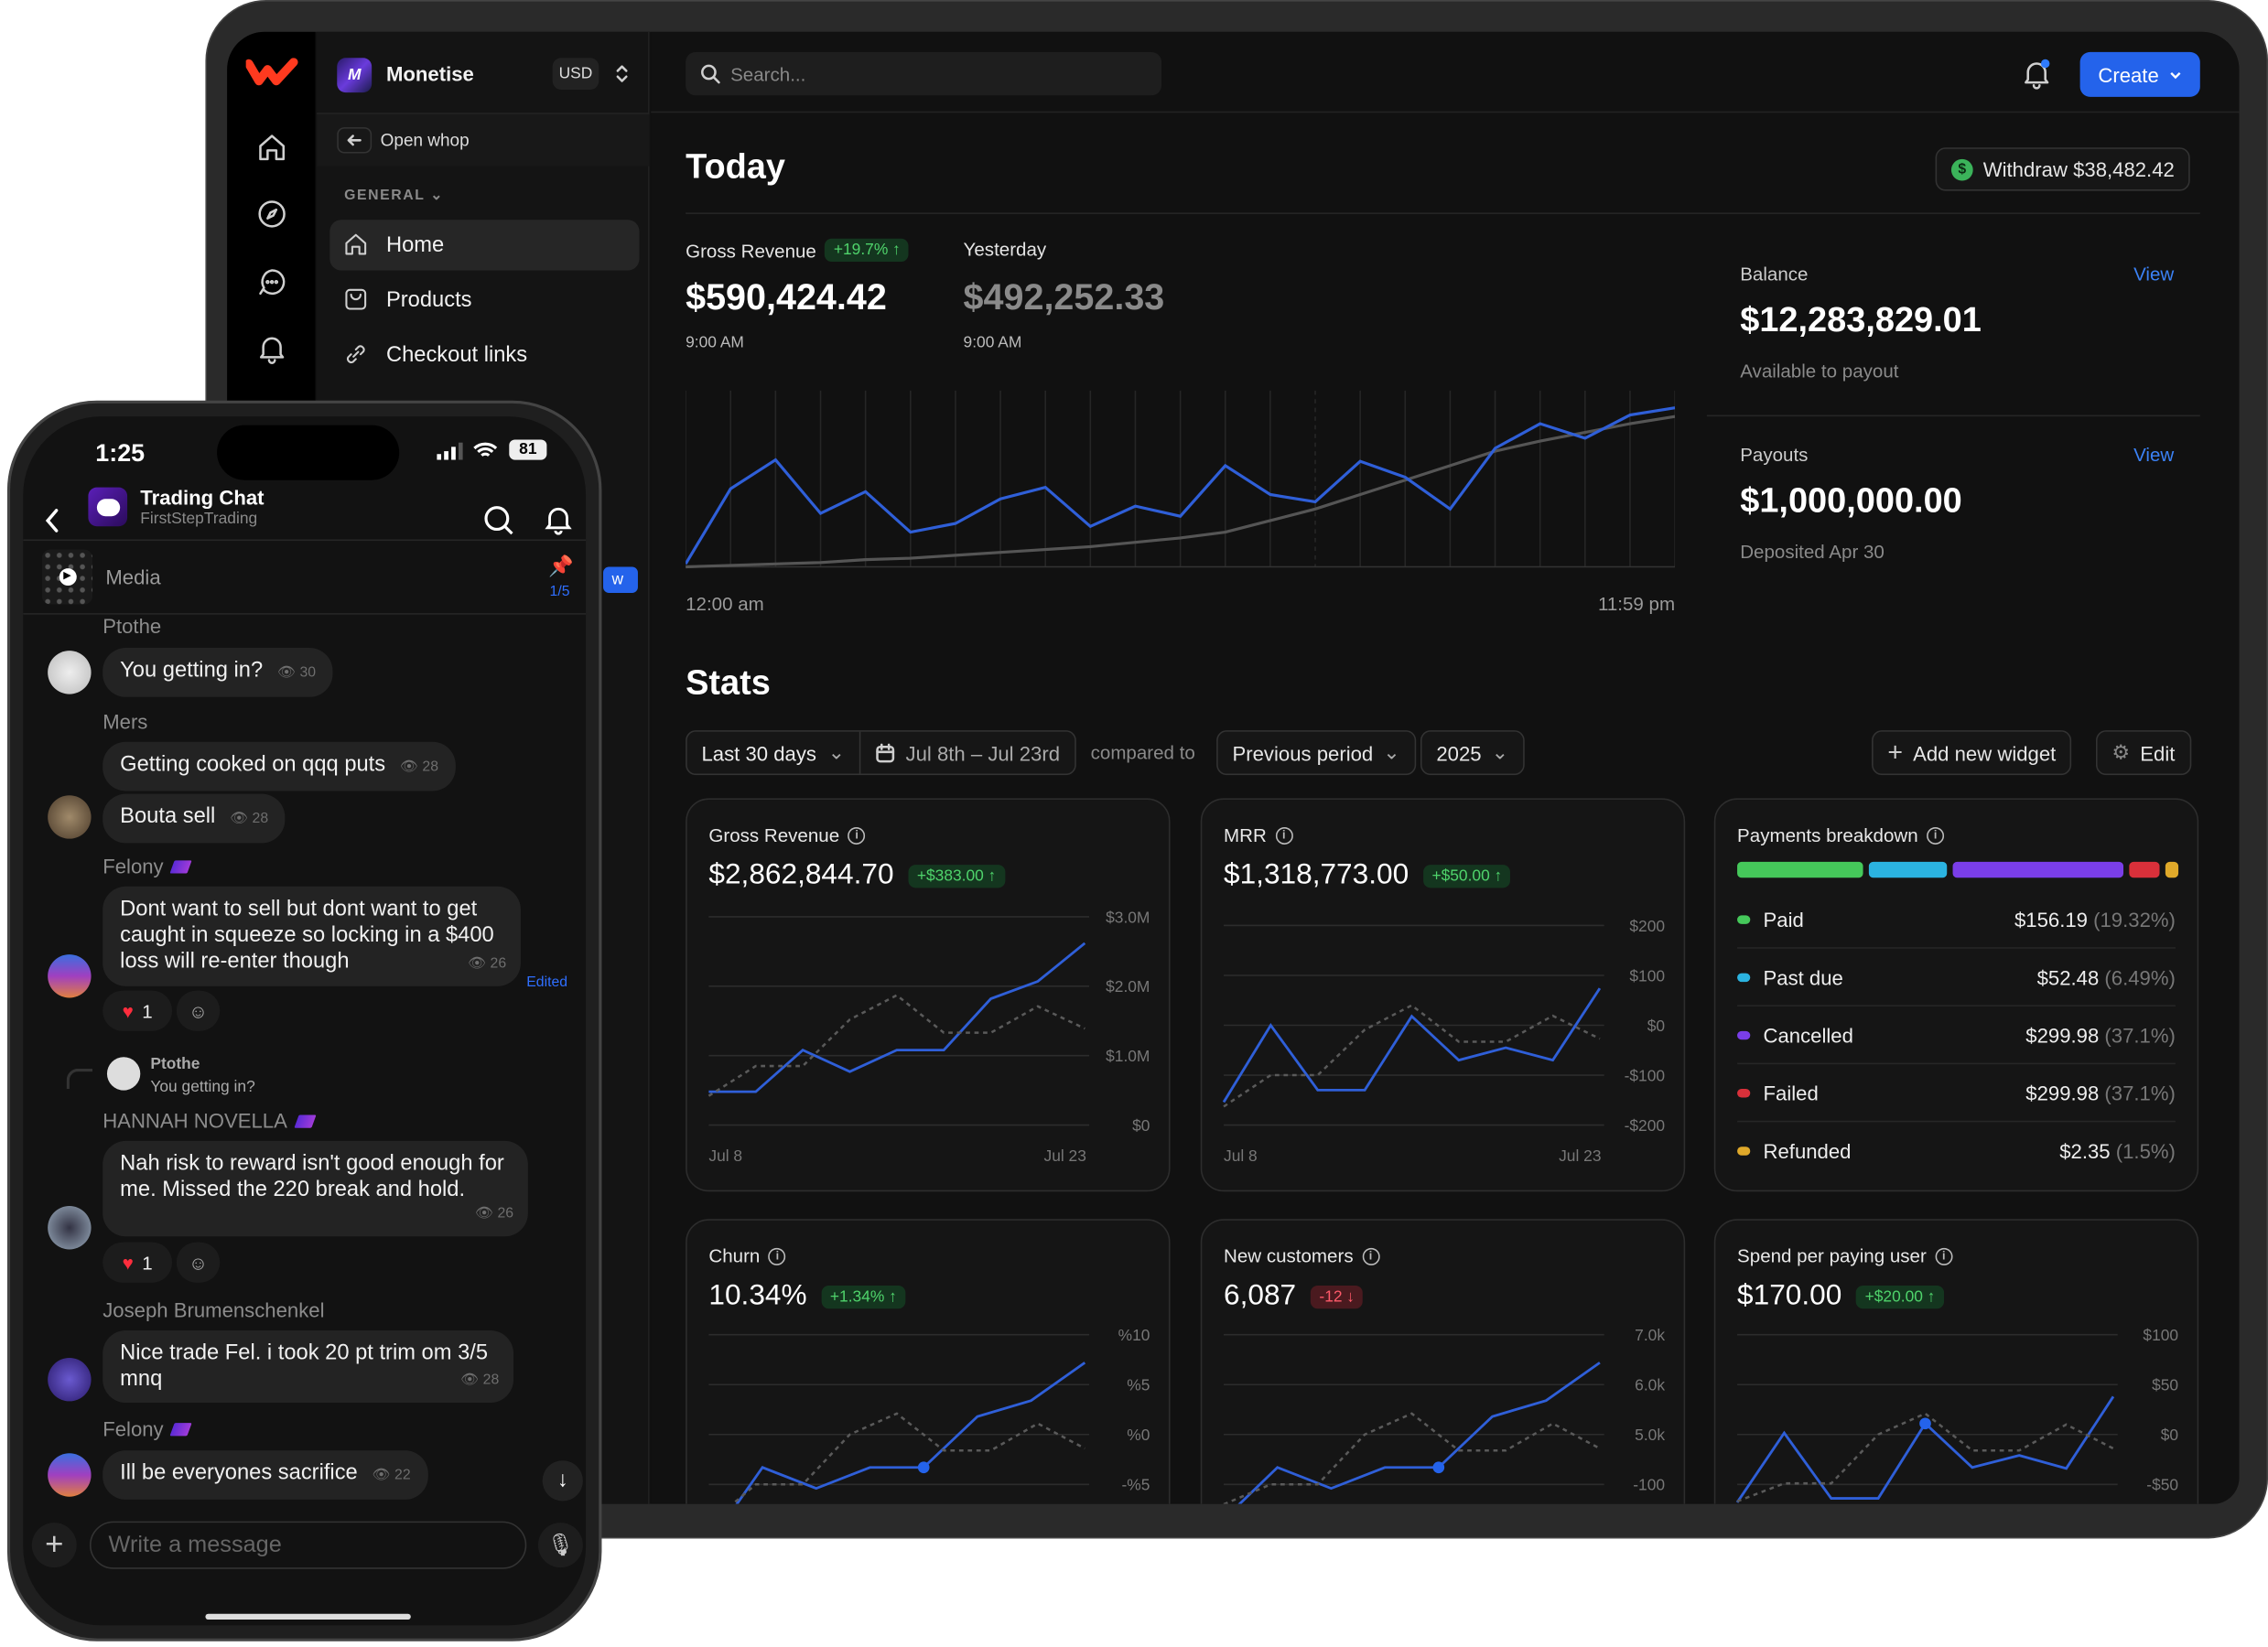 The width and height of the screenshot is (2268, 1647). Describe the element at coordinates (265, 1475) in the screenshot. I see `message-bubble: Ill be everyones sacrifice 👁 22` at that location.